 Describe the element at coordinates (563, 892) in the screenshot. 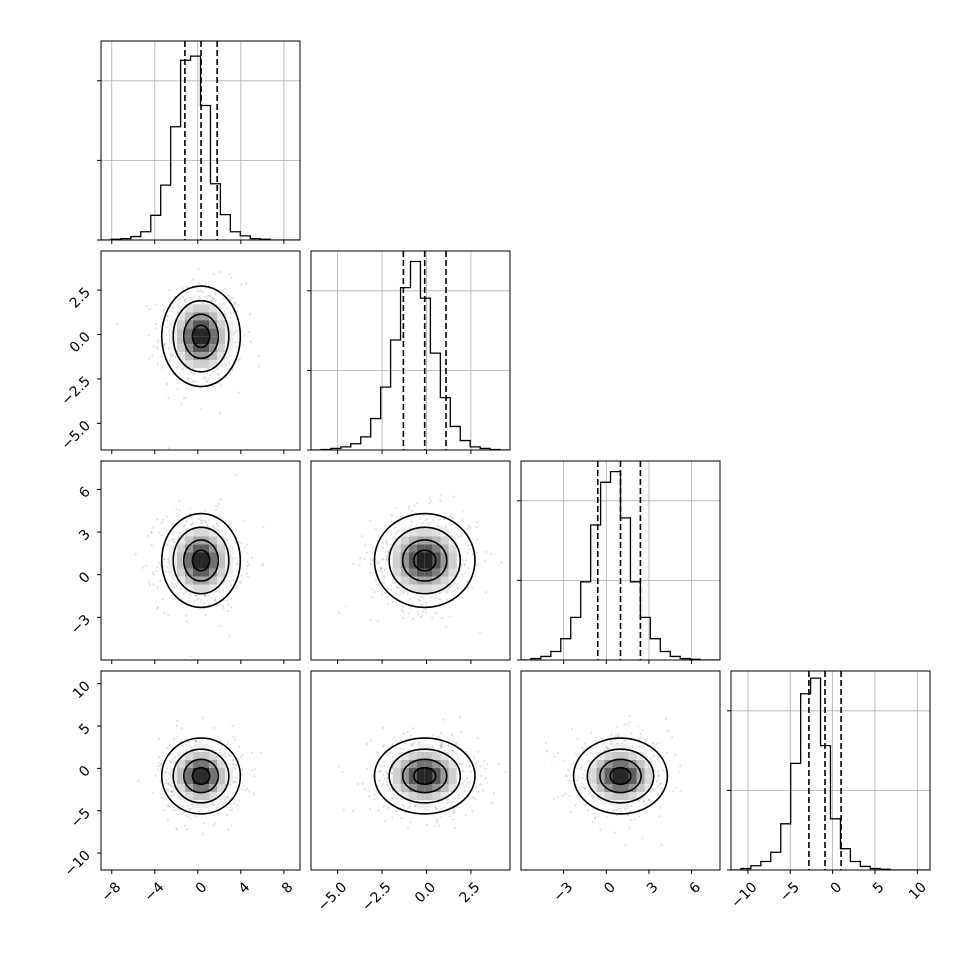

I see `x-tick-label: −3` at that location.